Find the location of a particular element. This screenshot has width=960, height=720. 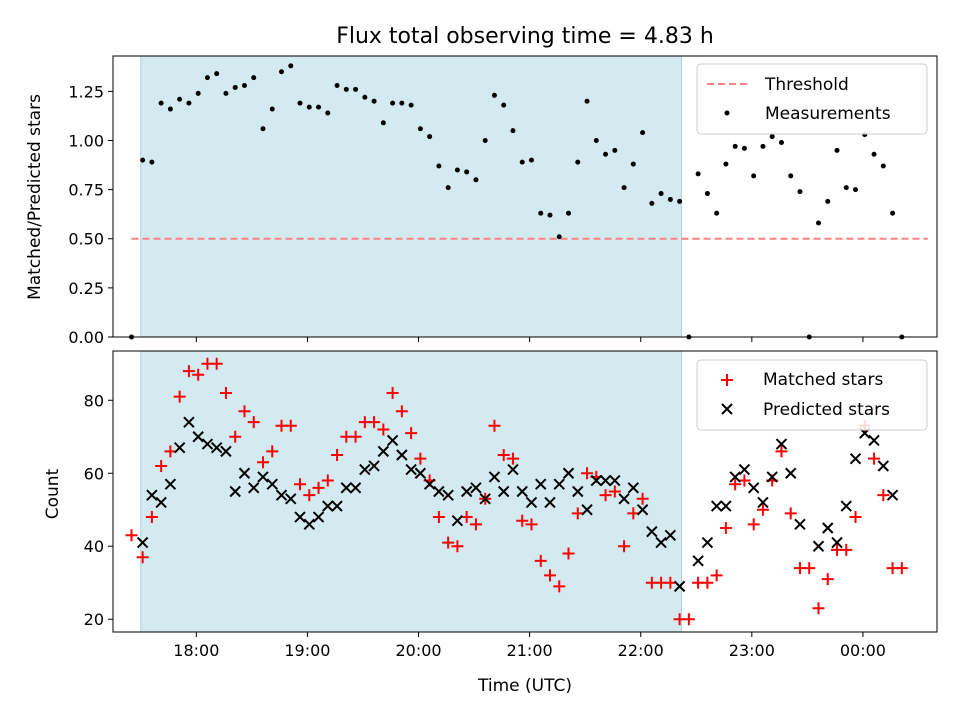

x-tick-label: 20:00 is located at coordinates (418, 650).